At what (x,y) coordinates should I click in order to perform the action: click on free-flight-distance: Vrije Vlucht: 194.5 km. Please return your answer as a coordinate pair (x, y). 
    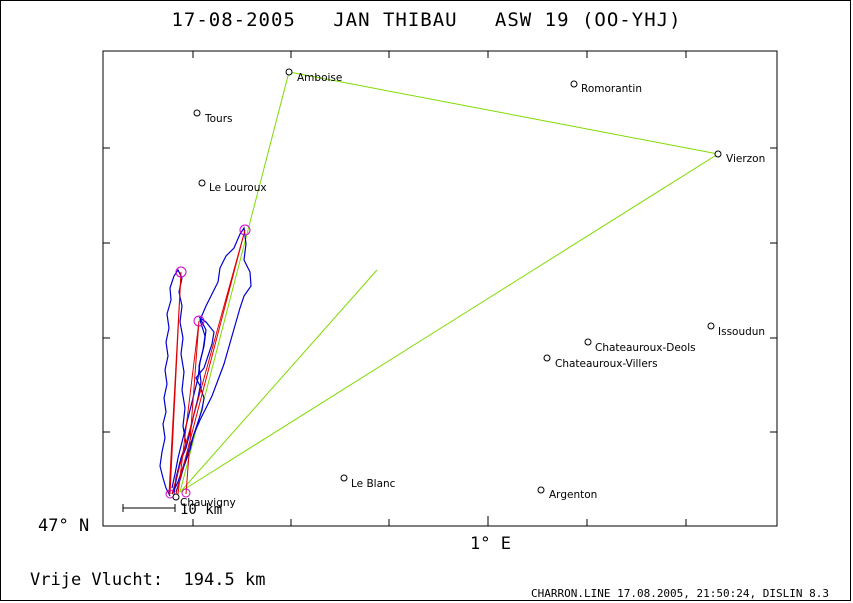
    Looking at the image, I should click on (147, 580).